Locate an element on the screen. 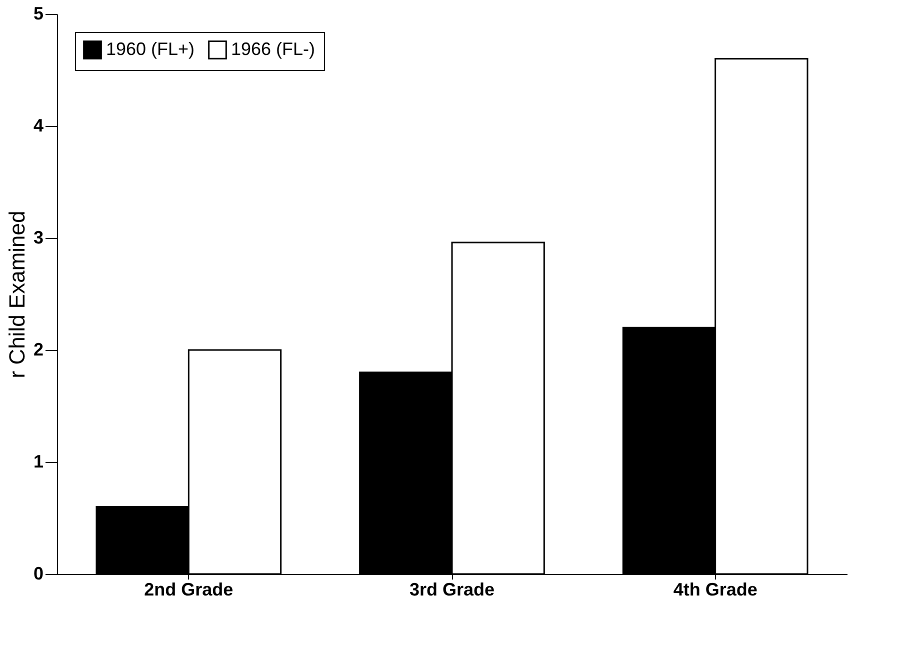 Image resolution: width=912 pixels, height=657 pixels. y-tick-label: 5 is located at coordinates (38, 14).